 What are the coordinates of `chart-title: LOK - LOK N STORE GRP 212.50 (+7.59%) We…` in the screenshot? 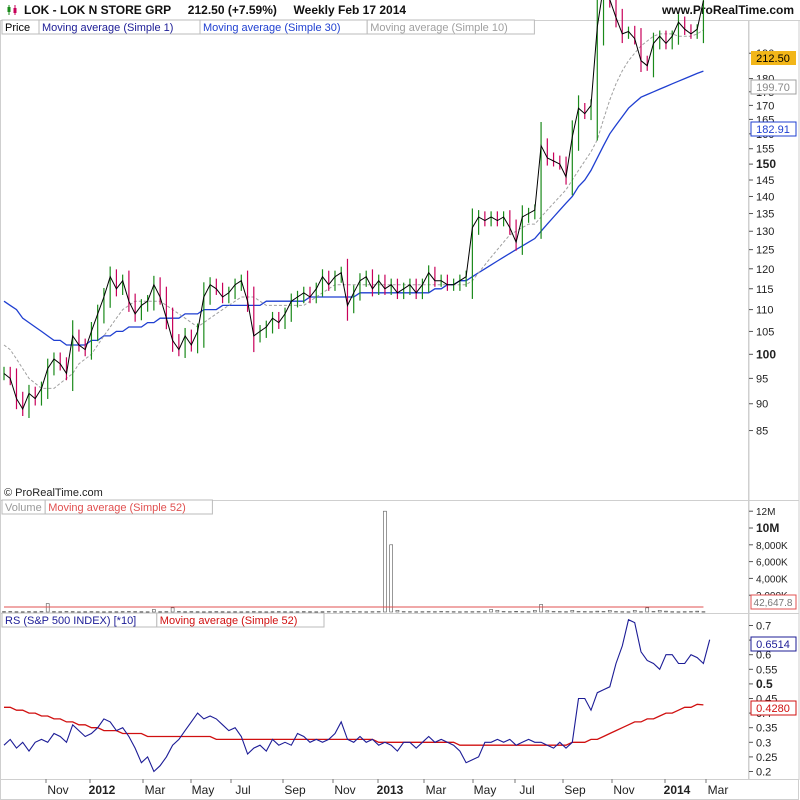 It's located at (215, 10).